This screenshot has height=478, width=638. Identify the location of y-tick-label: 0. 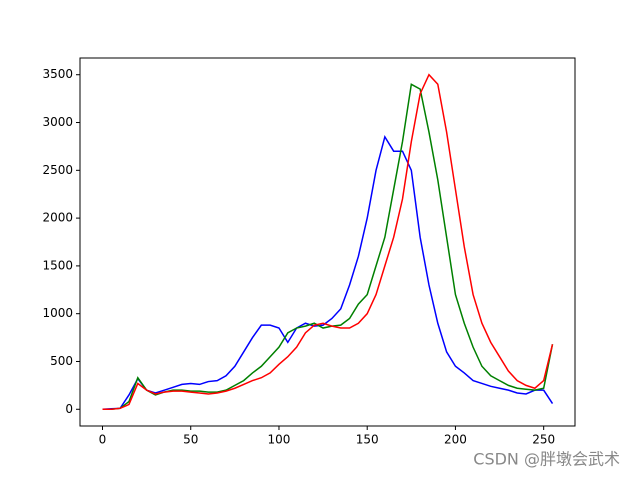
(69, 409).